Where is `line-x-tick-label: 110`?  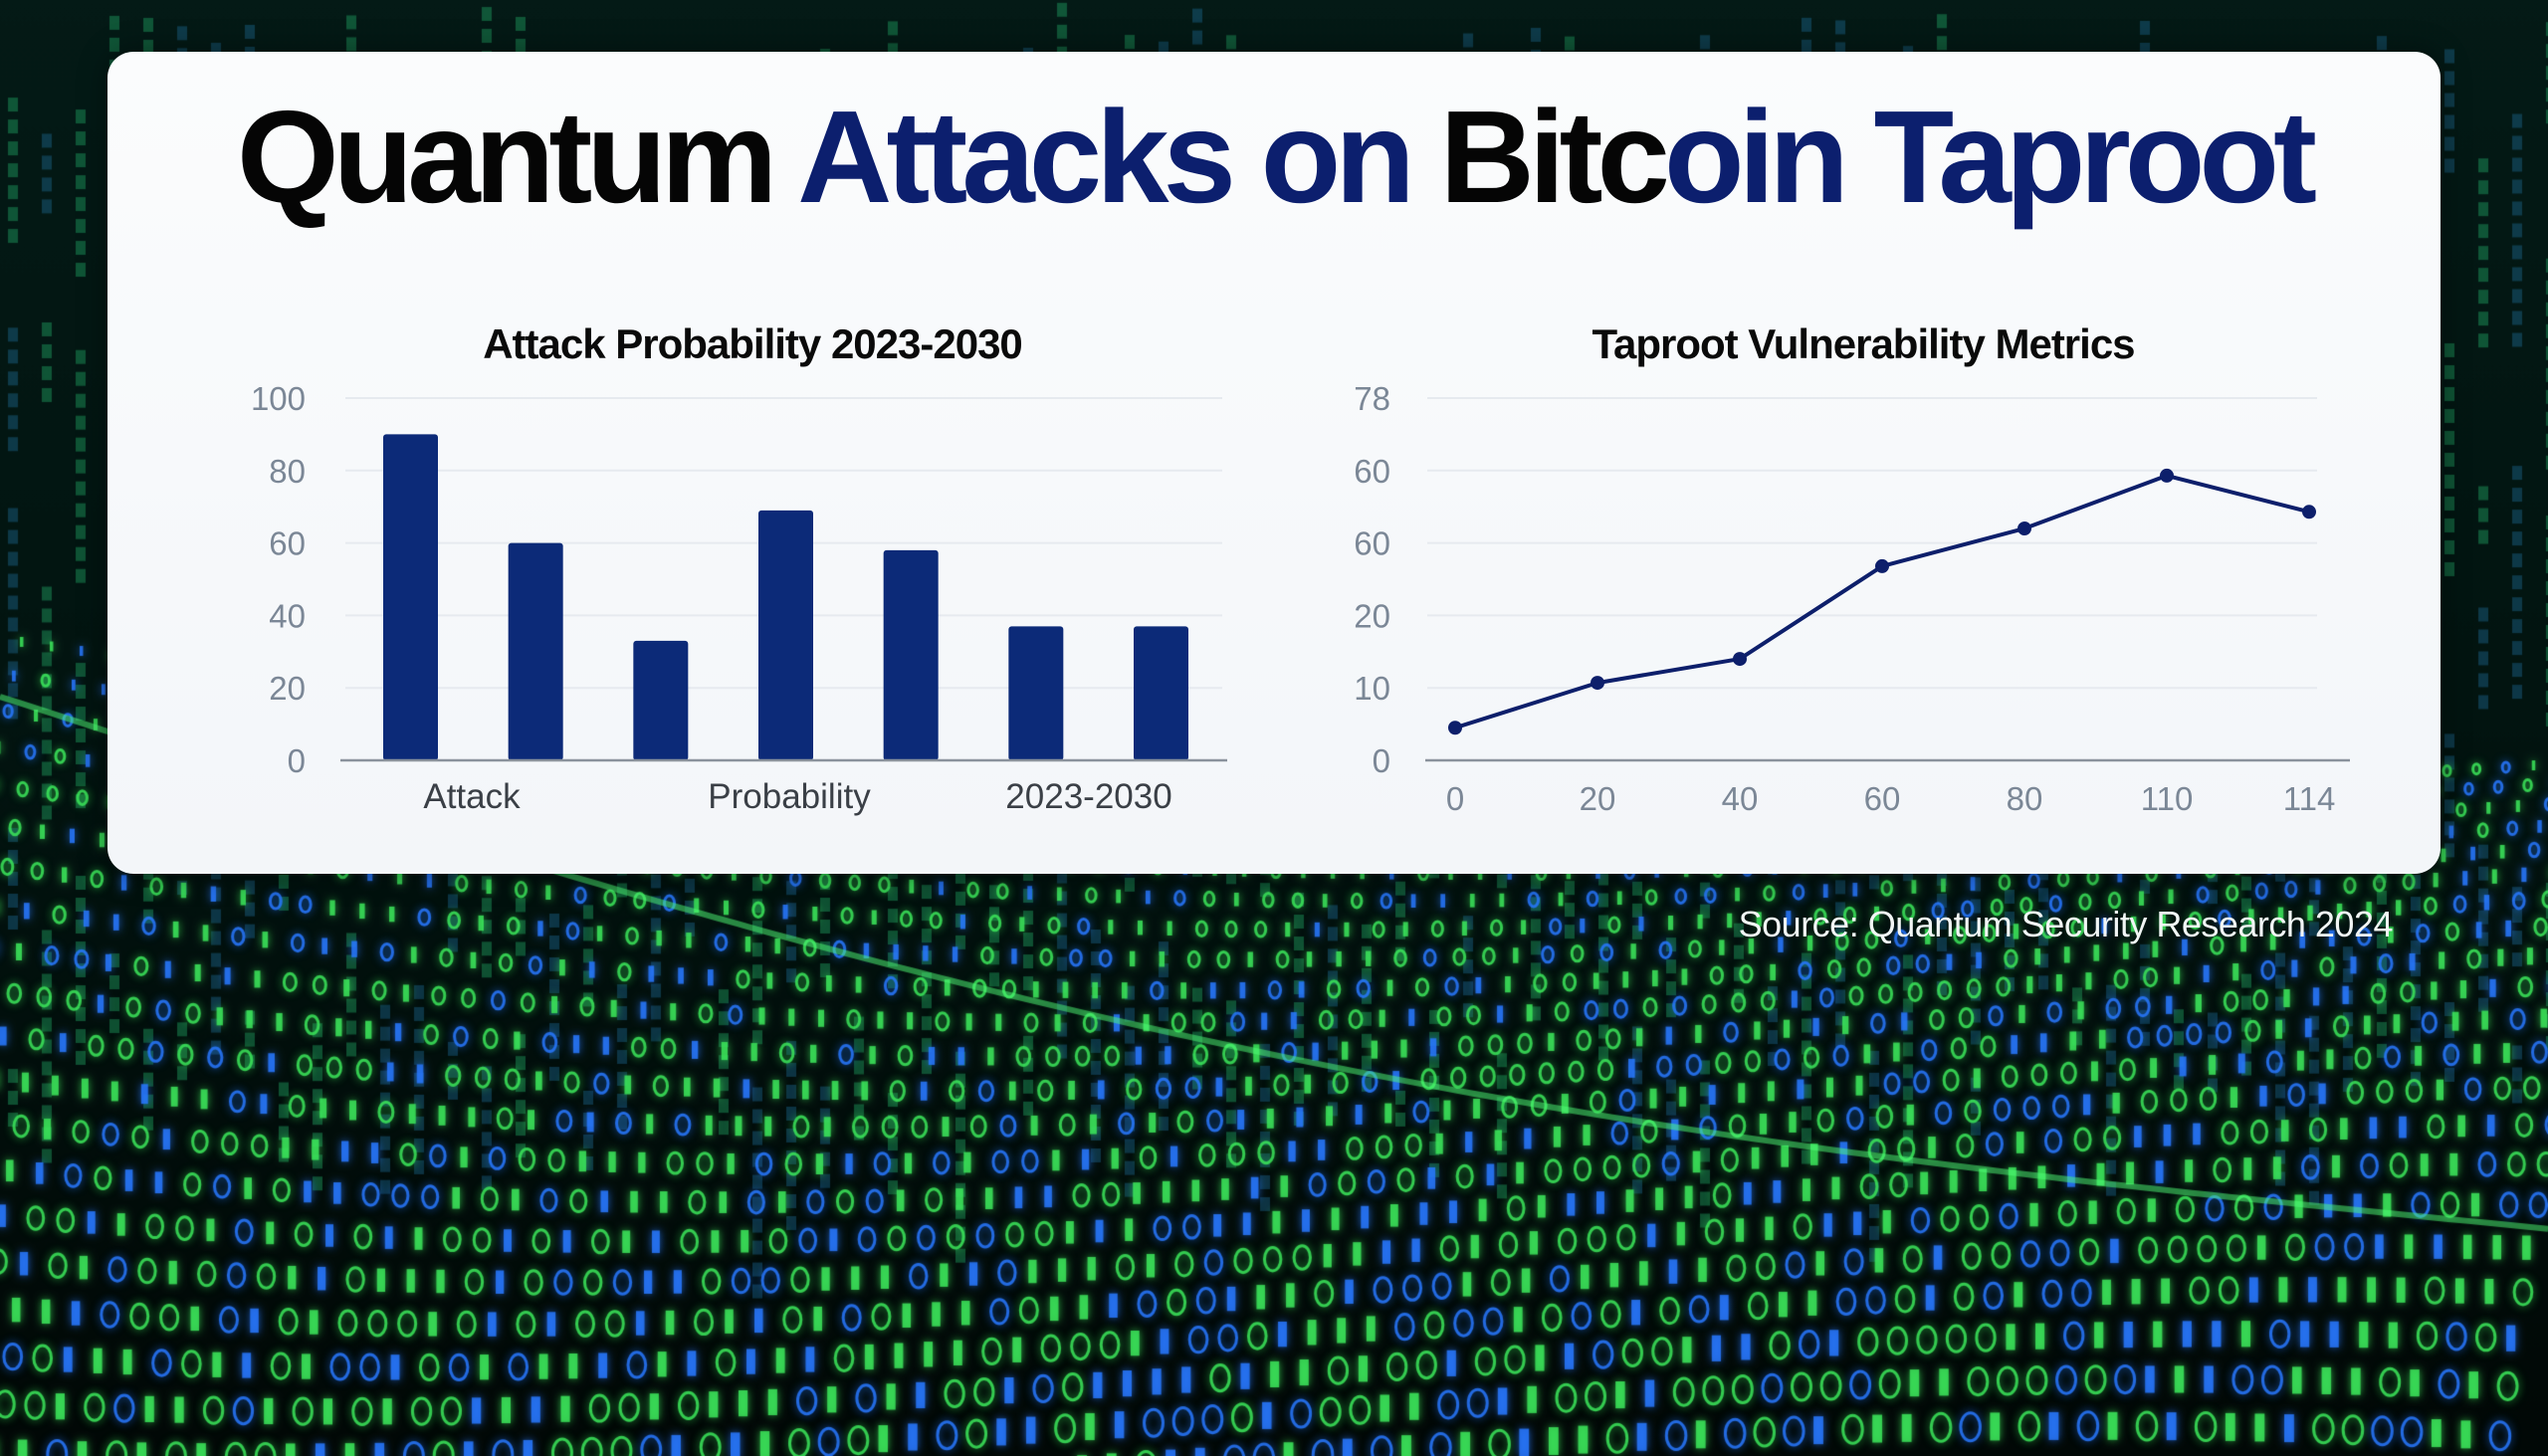
line-x-tick-label: 110 is located at coordinates (2167, 798).